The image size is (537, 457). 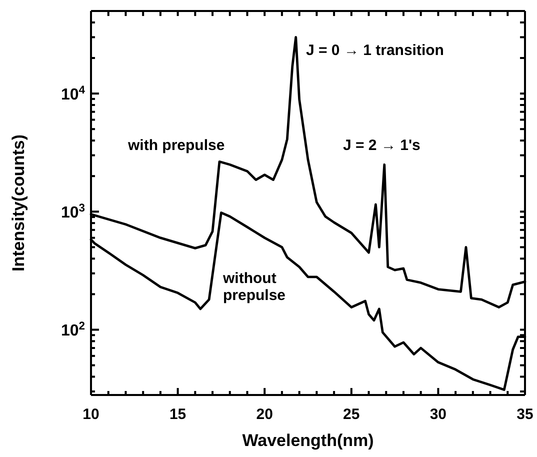 What do you see at coordinates (91, 414) in the screenshot?
I see `x-tick-label: 10` at bounding box center [91, 414].